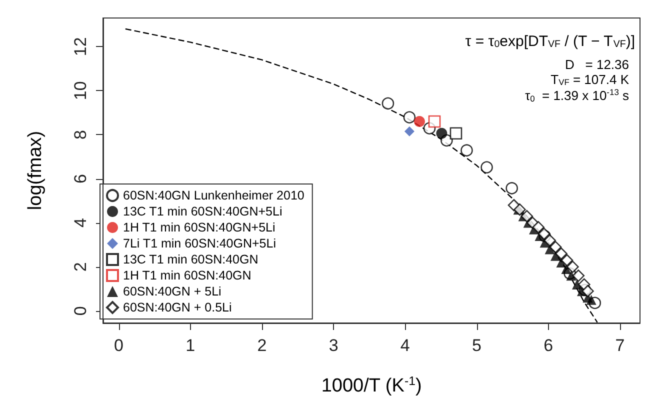 Image resolution: width=649 pixels, height=411 pixels. What do you see at coordinates (80, 135) in the screenshot?
I see `y-tick-label: 8` at bounding box center [80, 135].